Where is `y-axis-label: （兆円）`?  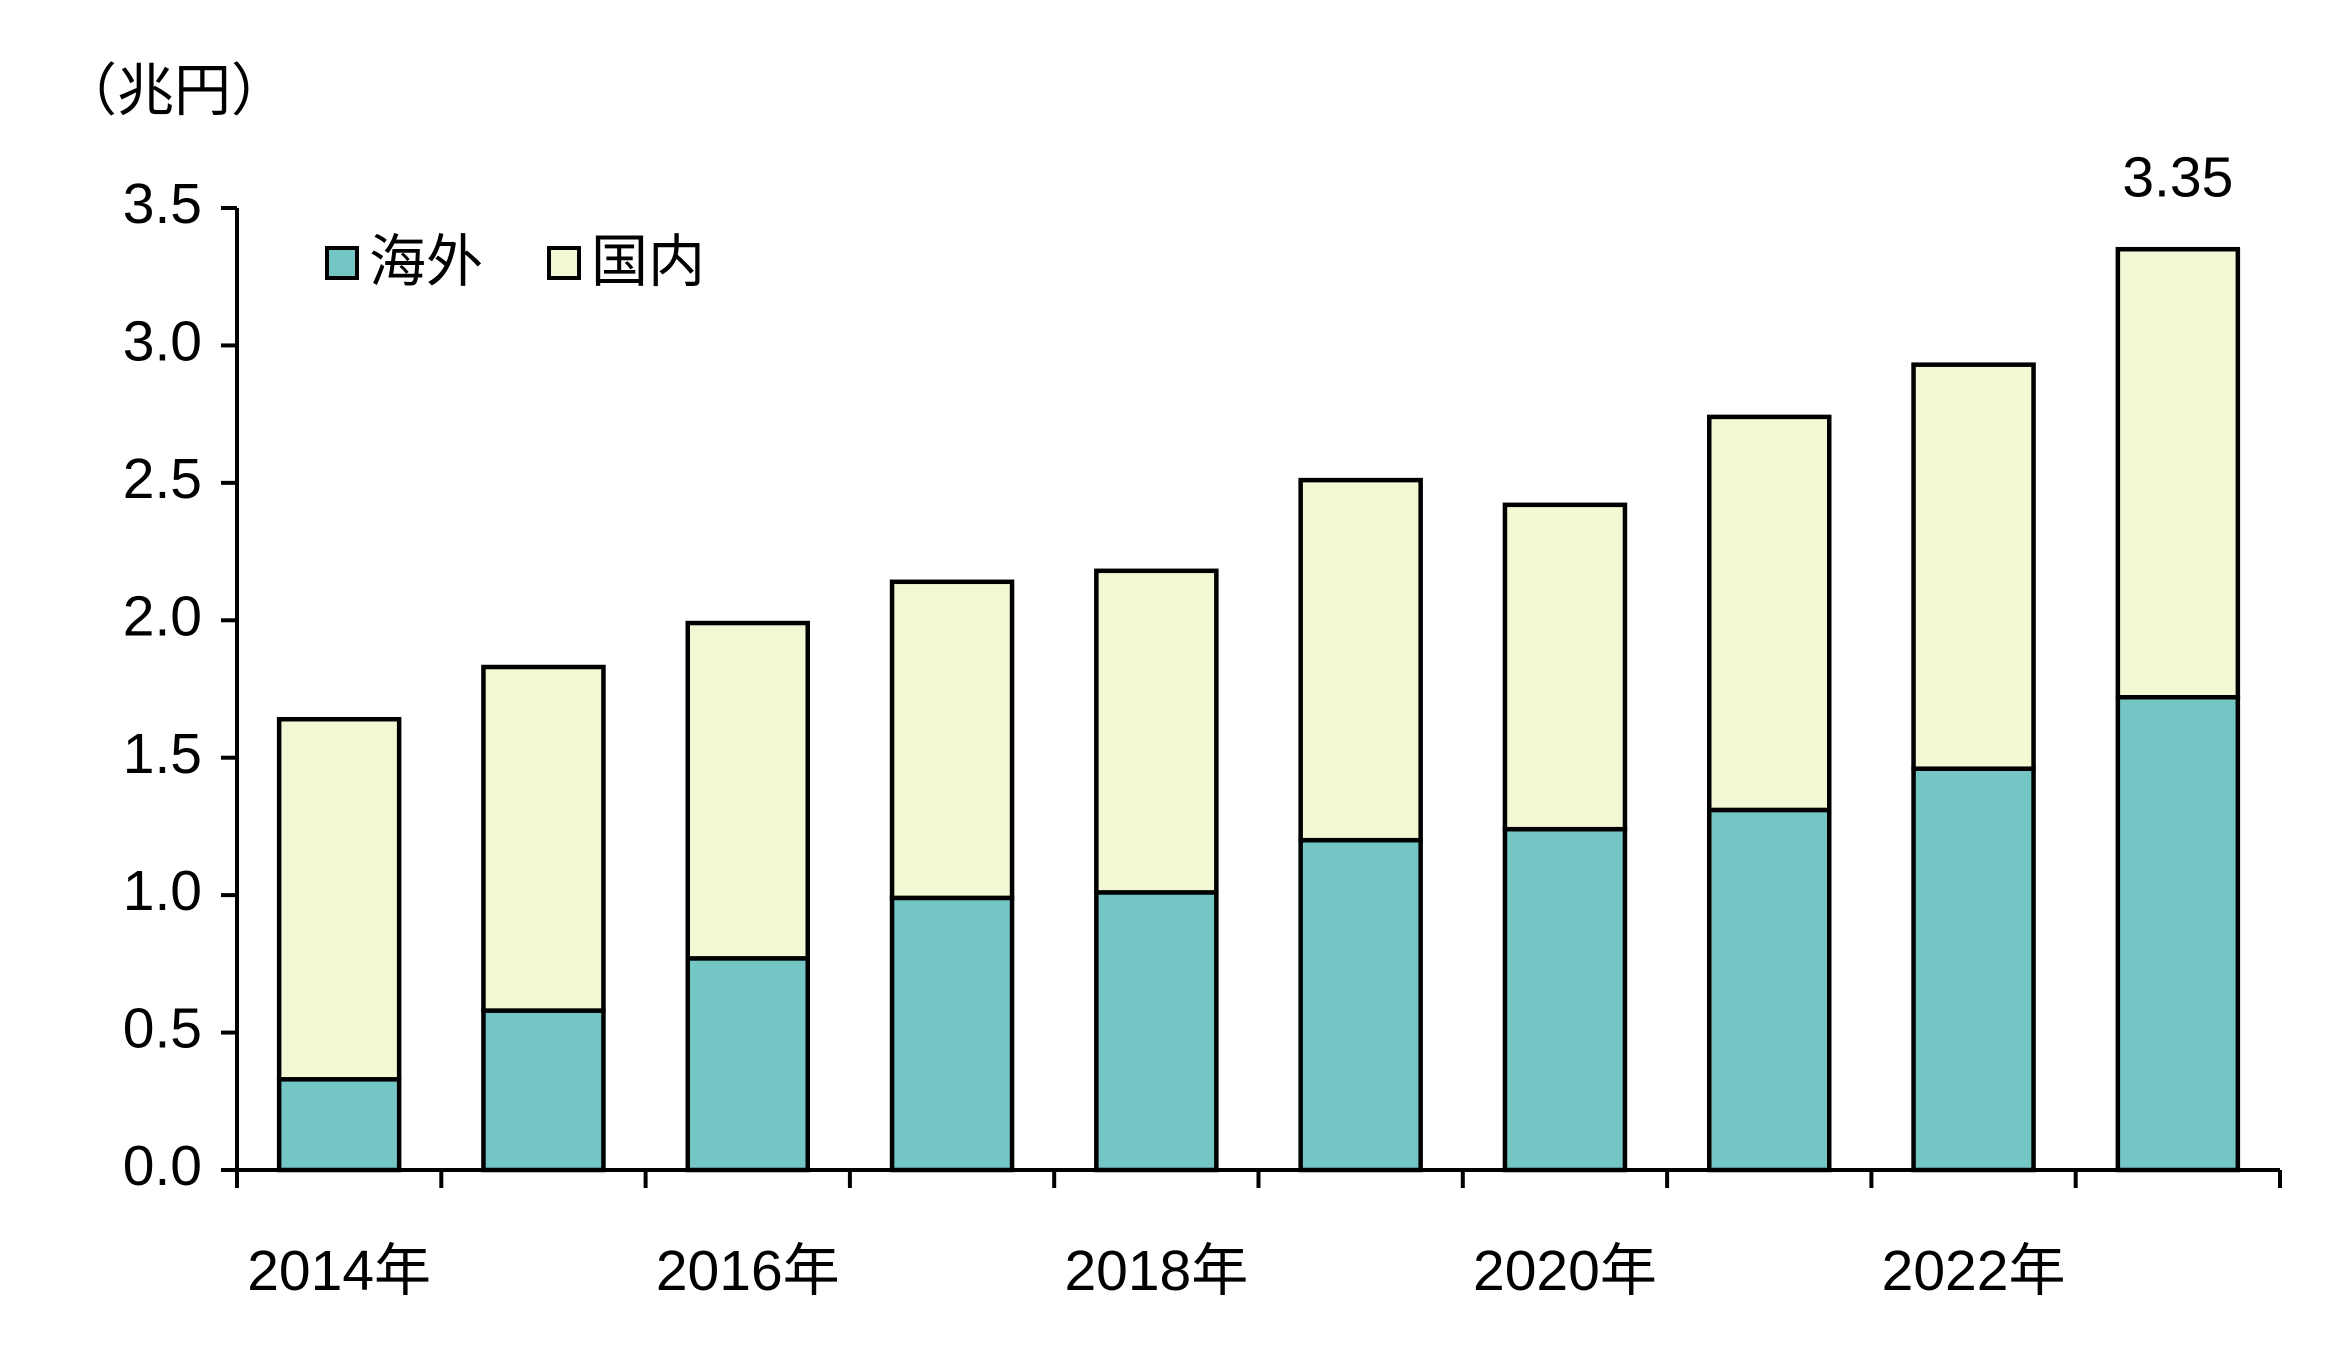 y-axis-label: （兆円） is located at coordinates (174, 91).